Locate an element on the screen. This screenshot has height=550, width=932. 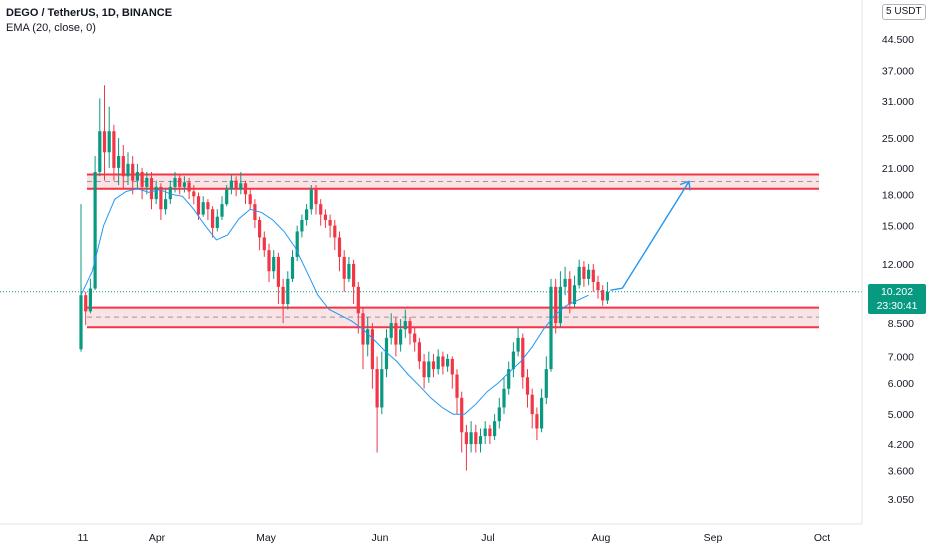
zone-resistance-fill is located at coordinates (453, 181).